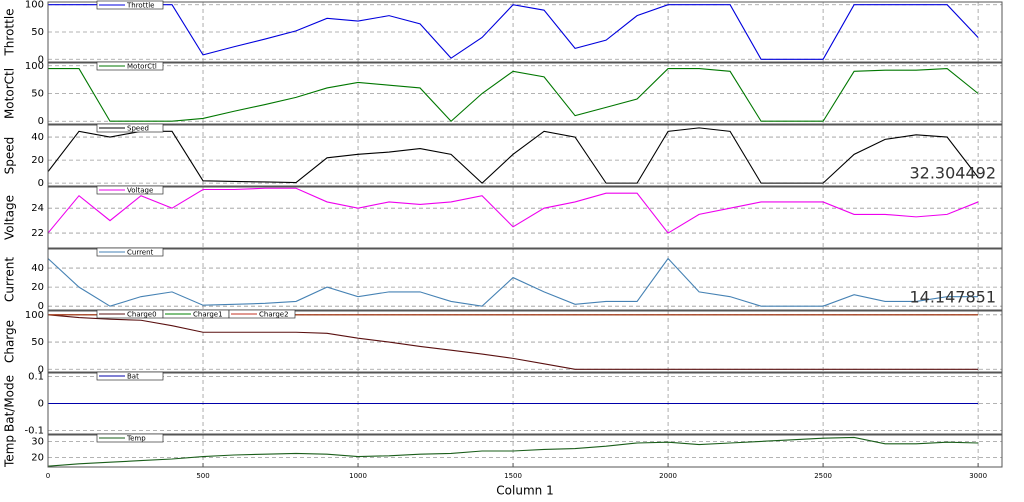 The height and width of the screenshot is (502, 1024). What do you see at coordinates (37, 441) in the screenshot?
I see `y-tick-label: 30` at bounding box center [37, 441].